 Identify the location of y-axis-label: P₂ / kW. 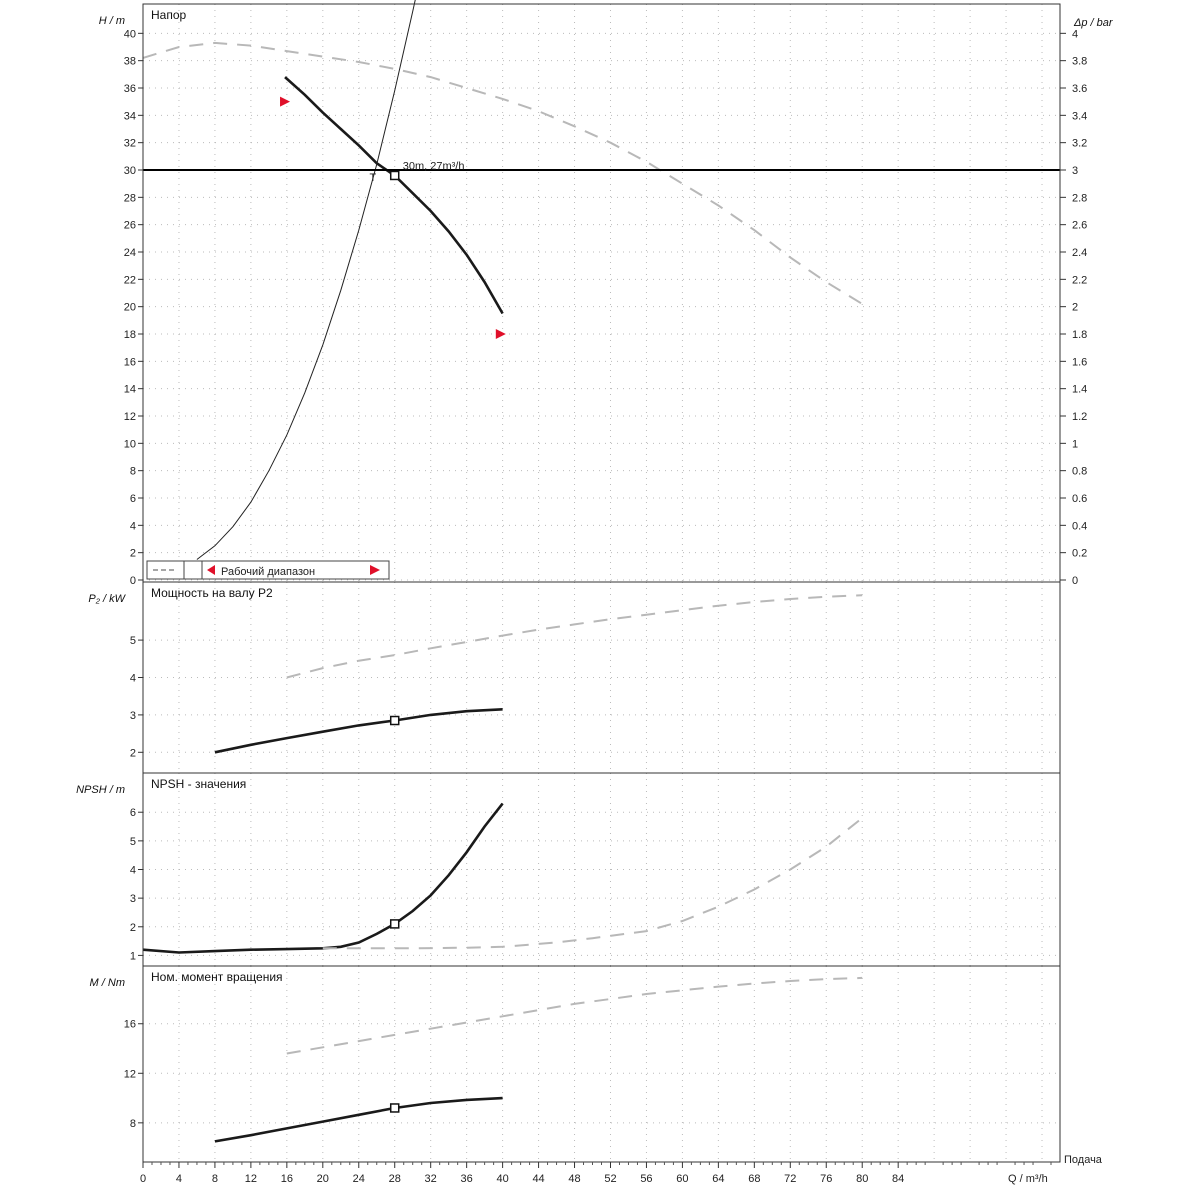
(107, 599).